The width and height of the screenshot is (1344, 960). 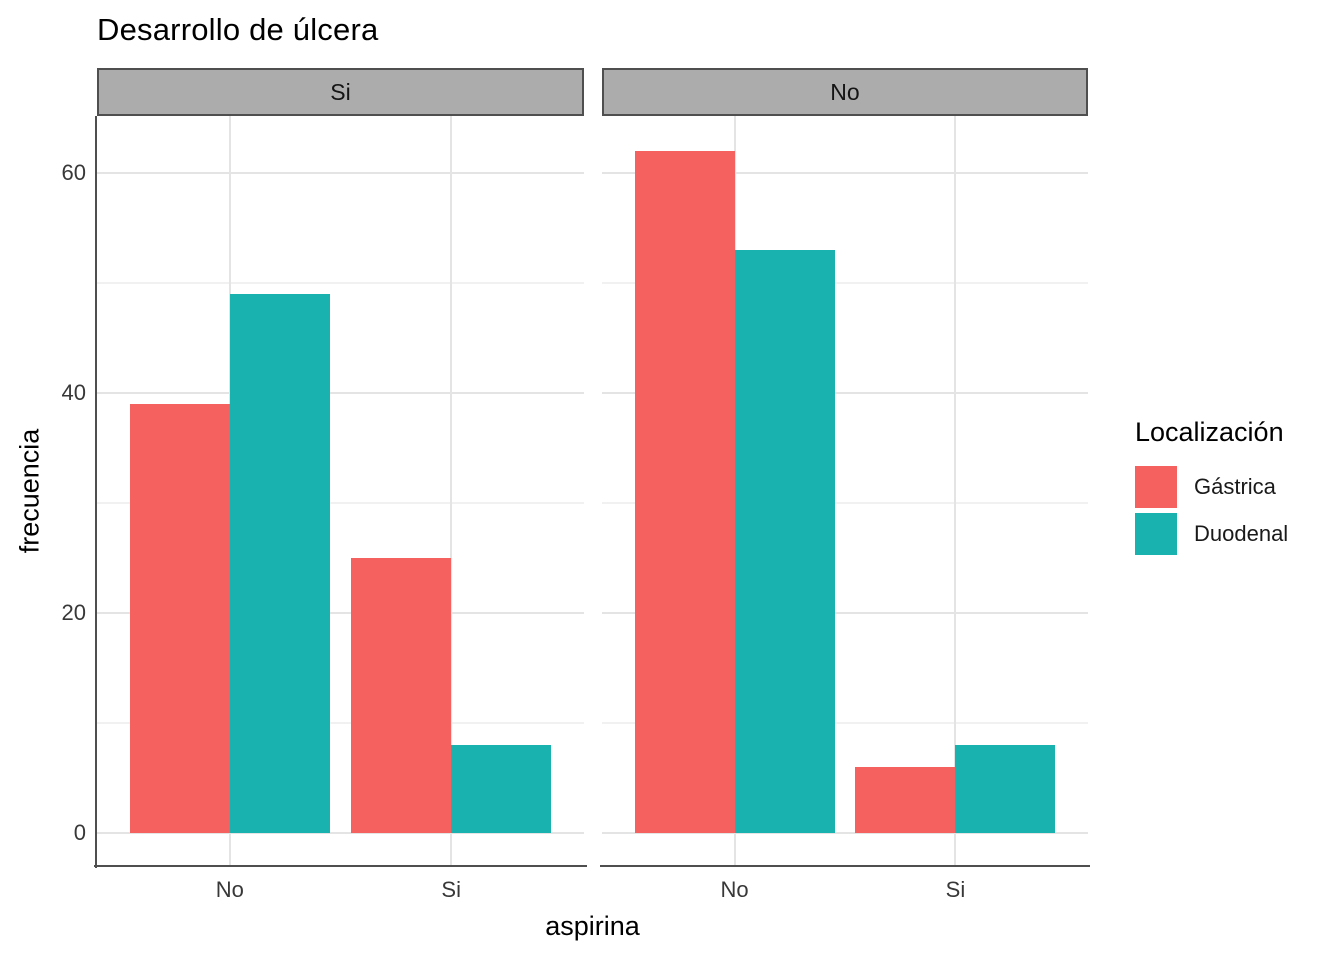 What do you see at coordinates (1209, 432) in the screenshot?
I see `legend-title: Localización` at bounding box center [1209, 432].